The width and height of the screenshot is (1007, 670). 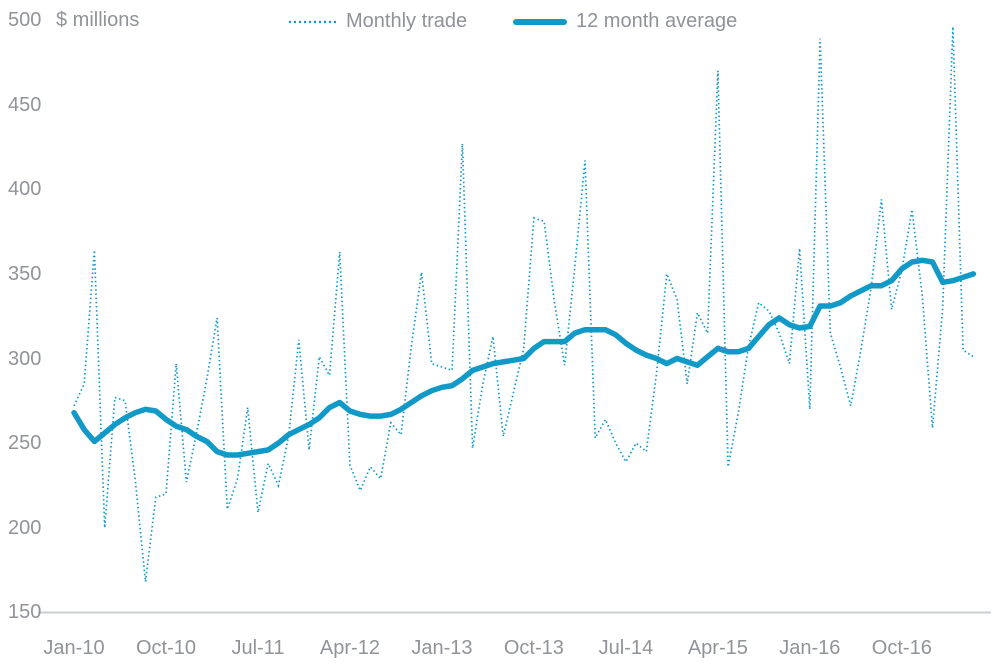 What do you see at coordinates (25, 273) in the screenshot?
I see `y-tick-label: 350` at bounding box center [25, 273].